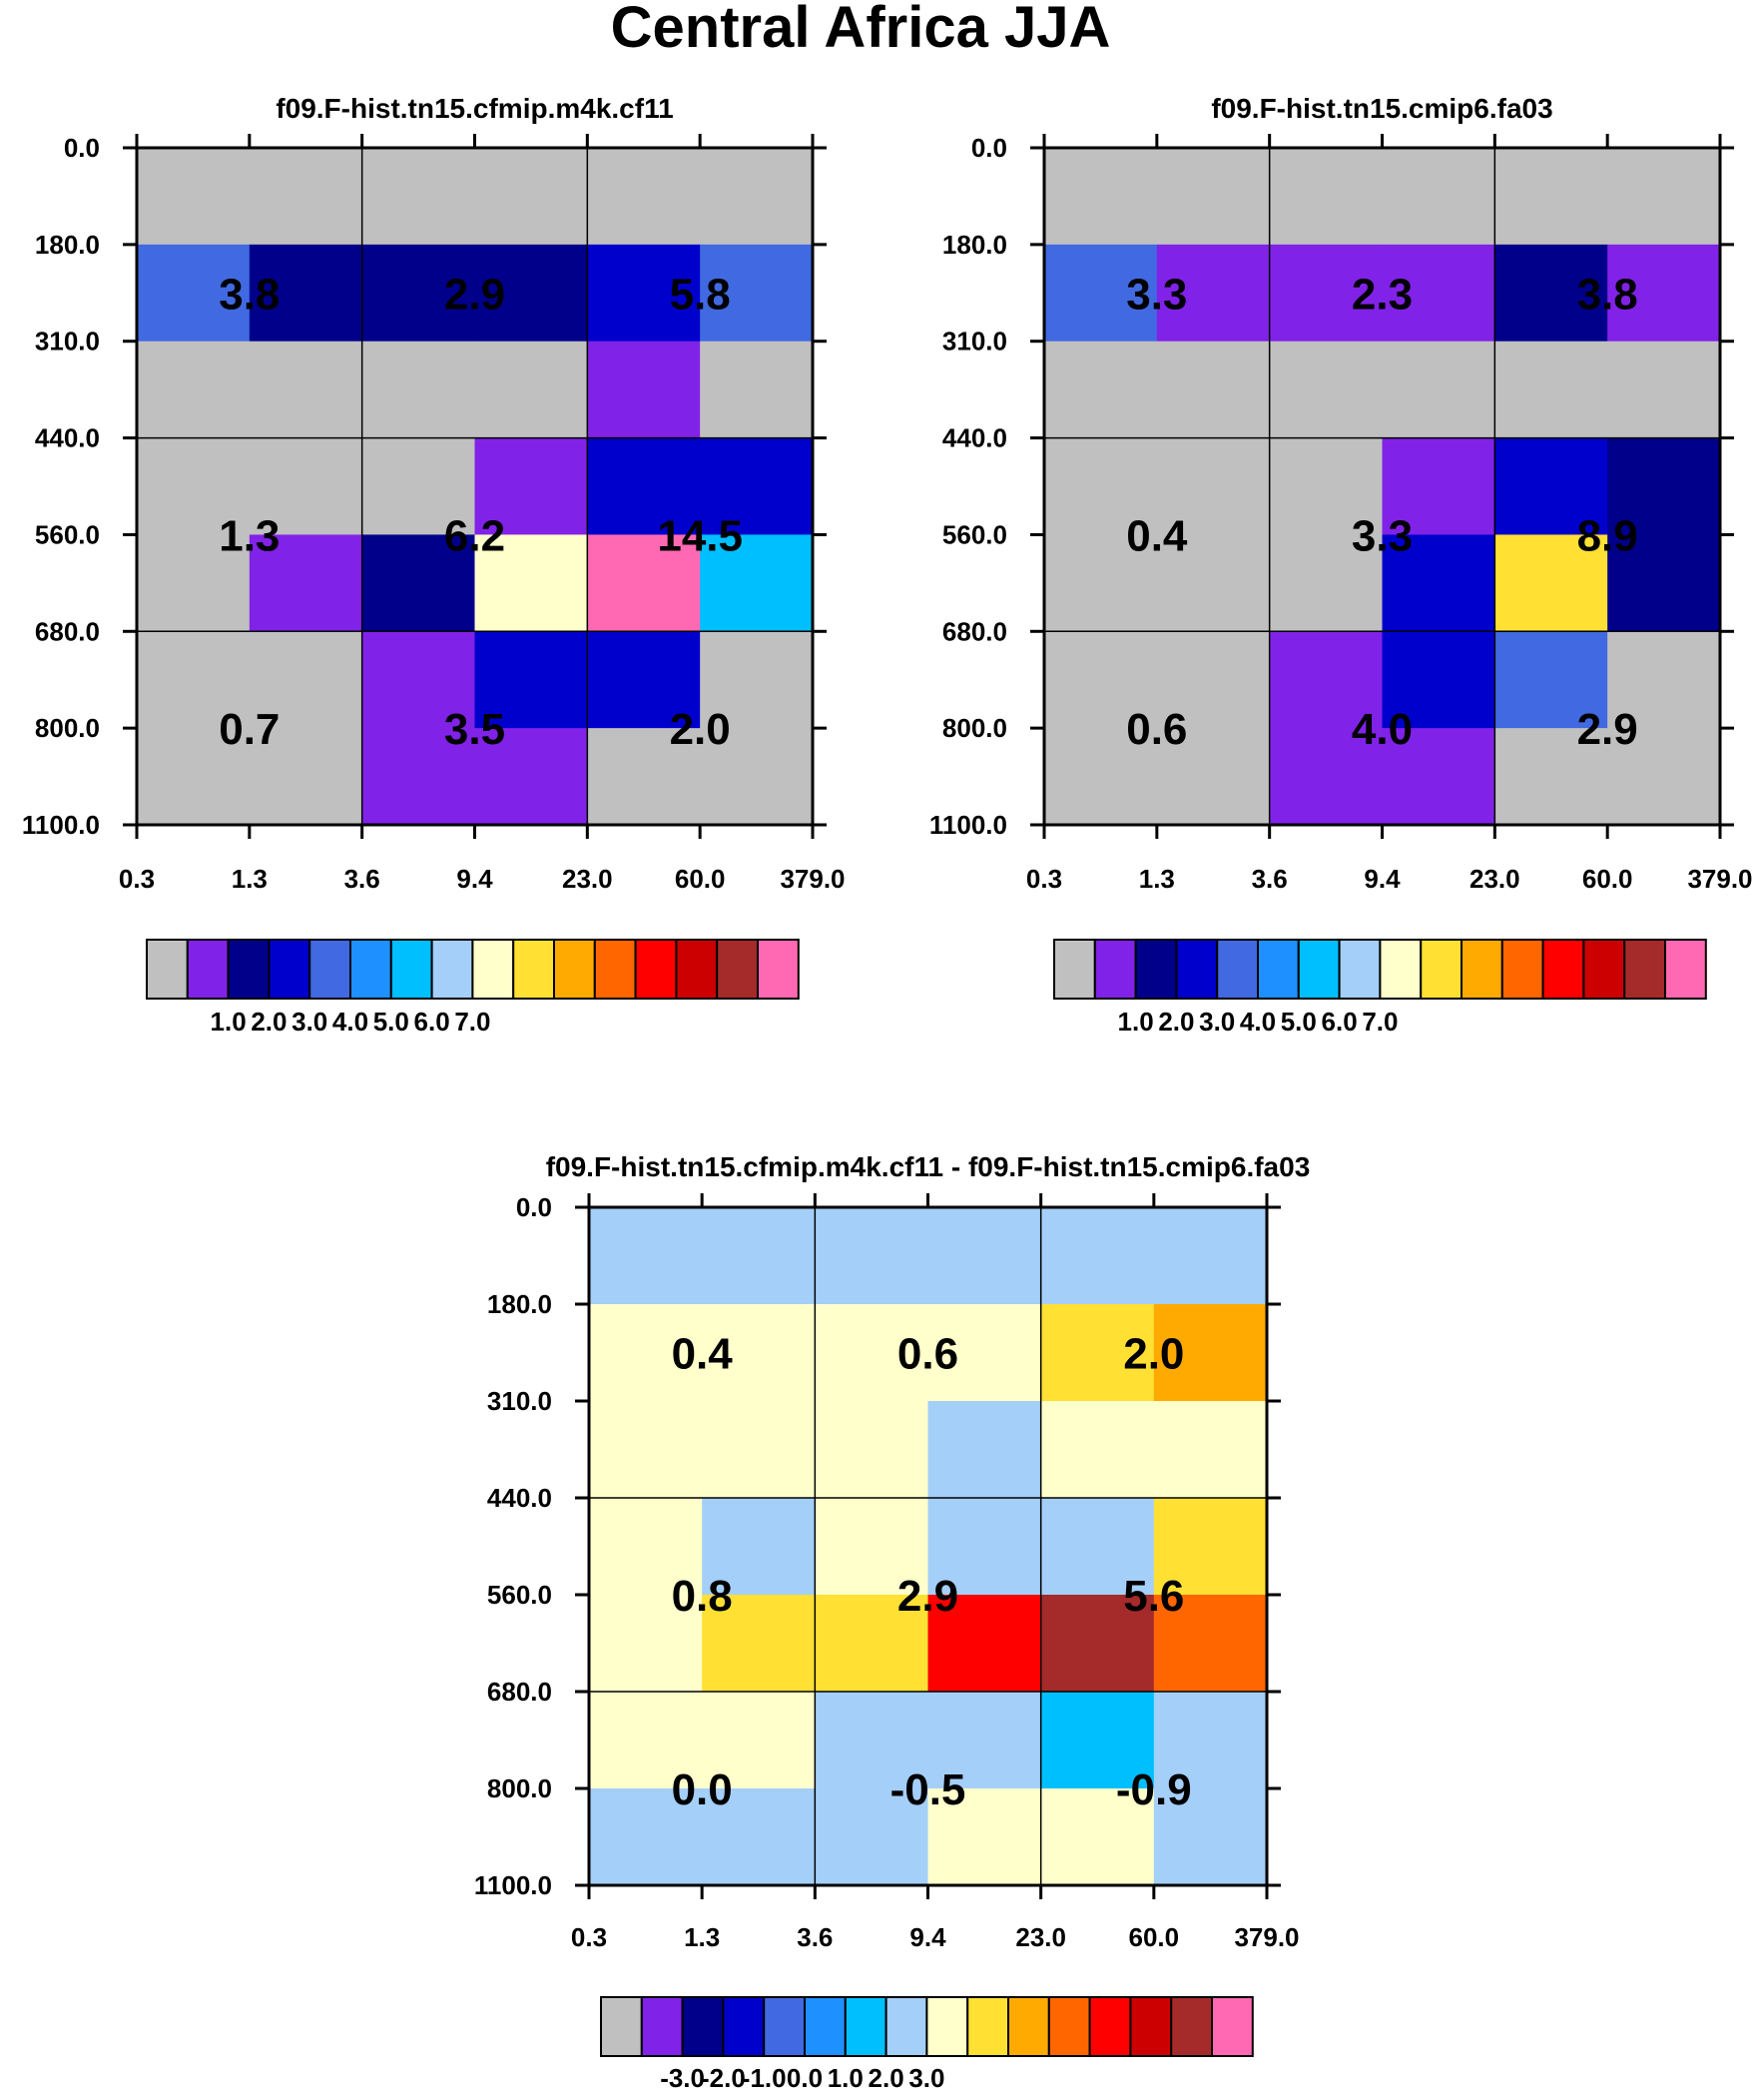 This screenshot has width=1760, height=2100. What do you see at coordinates (989, 148) in the screenshot?
I see `y-tick-label: 0.0` at bounding box center [989, 148].